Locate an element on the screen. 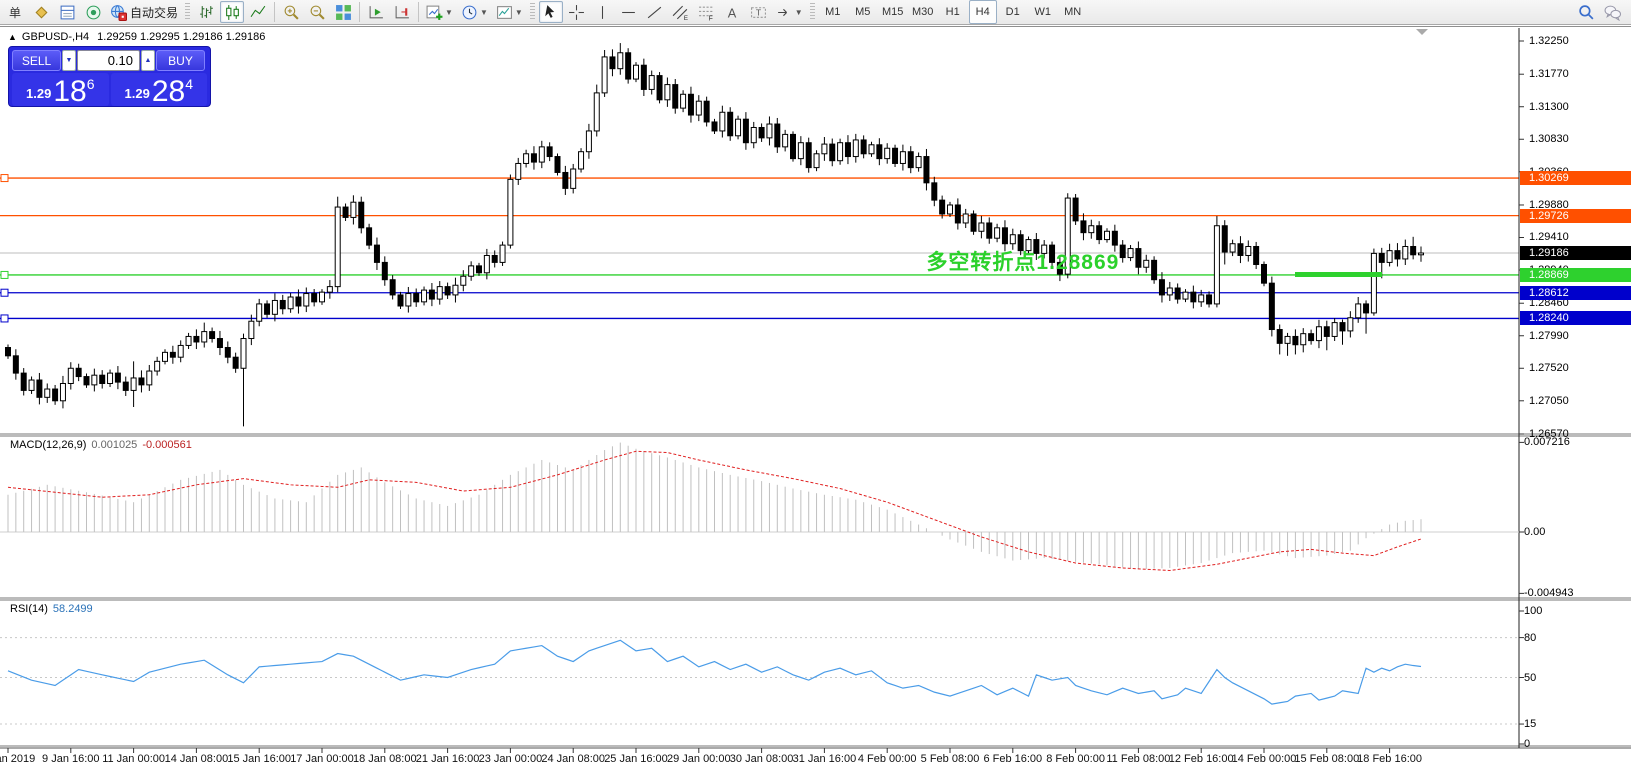  time-axis-label: 8 Jan 2019 is located at coordinates (18, 759).